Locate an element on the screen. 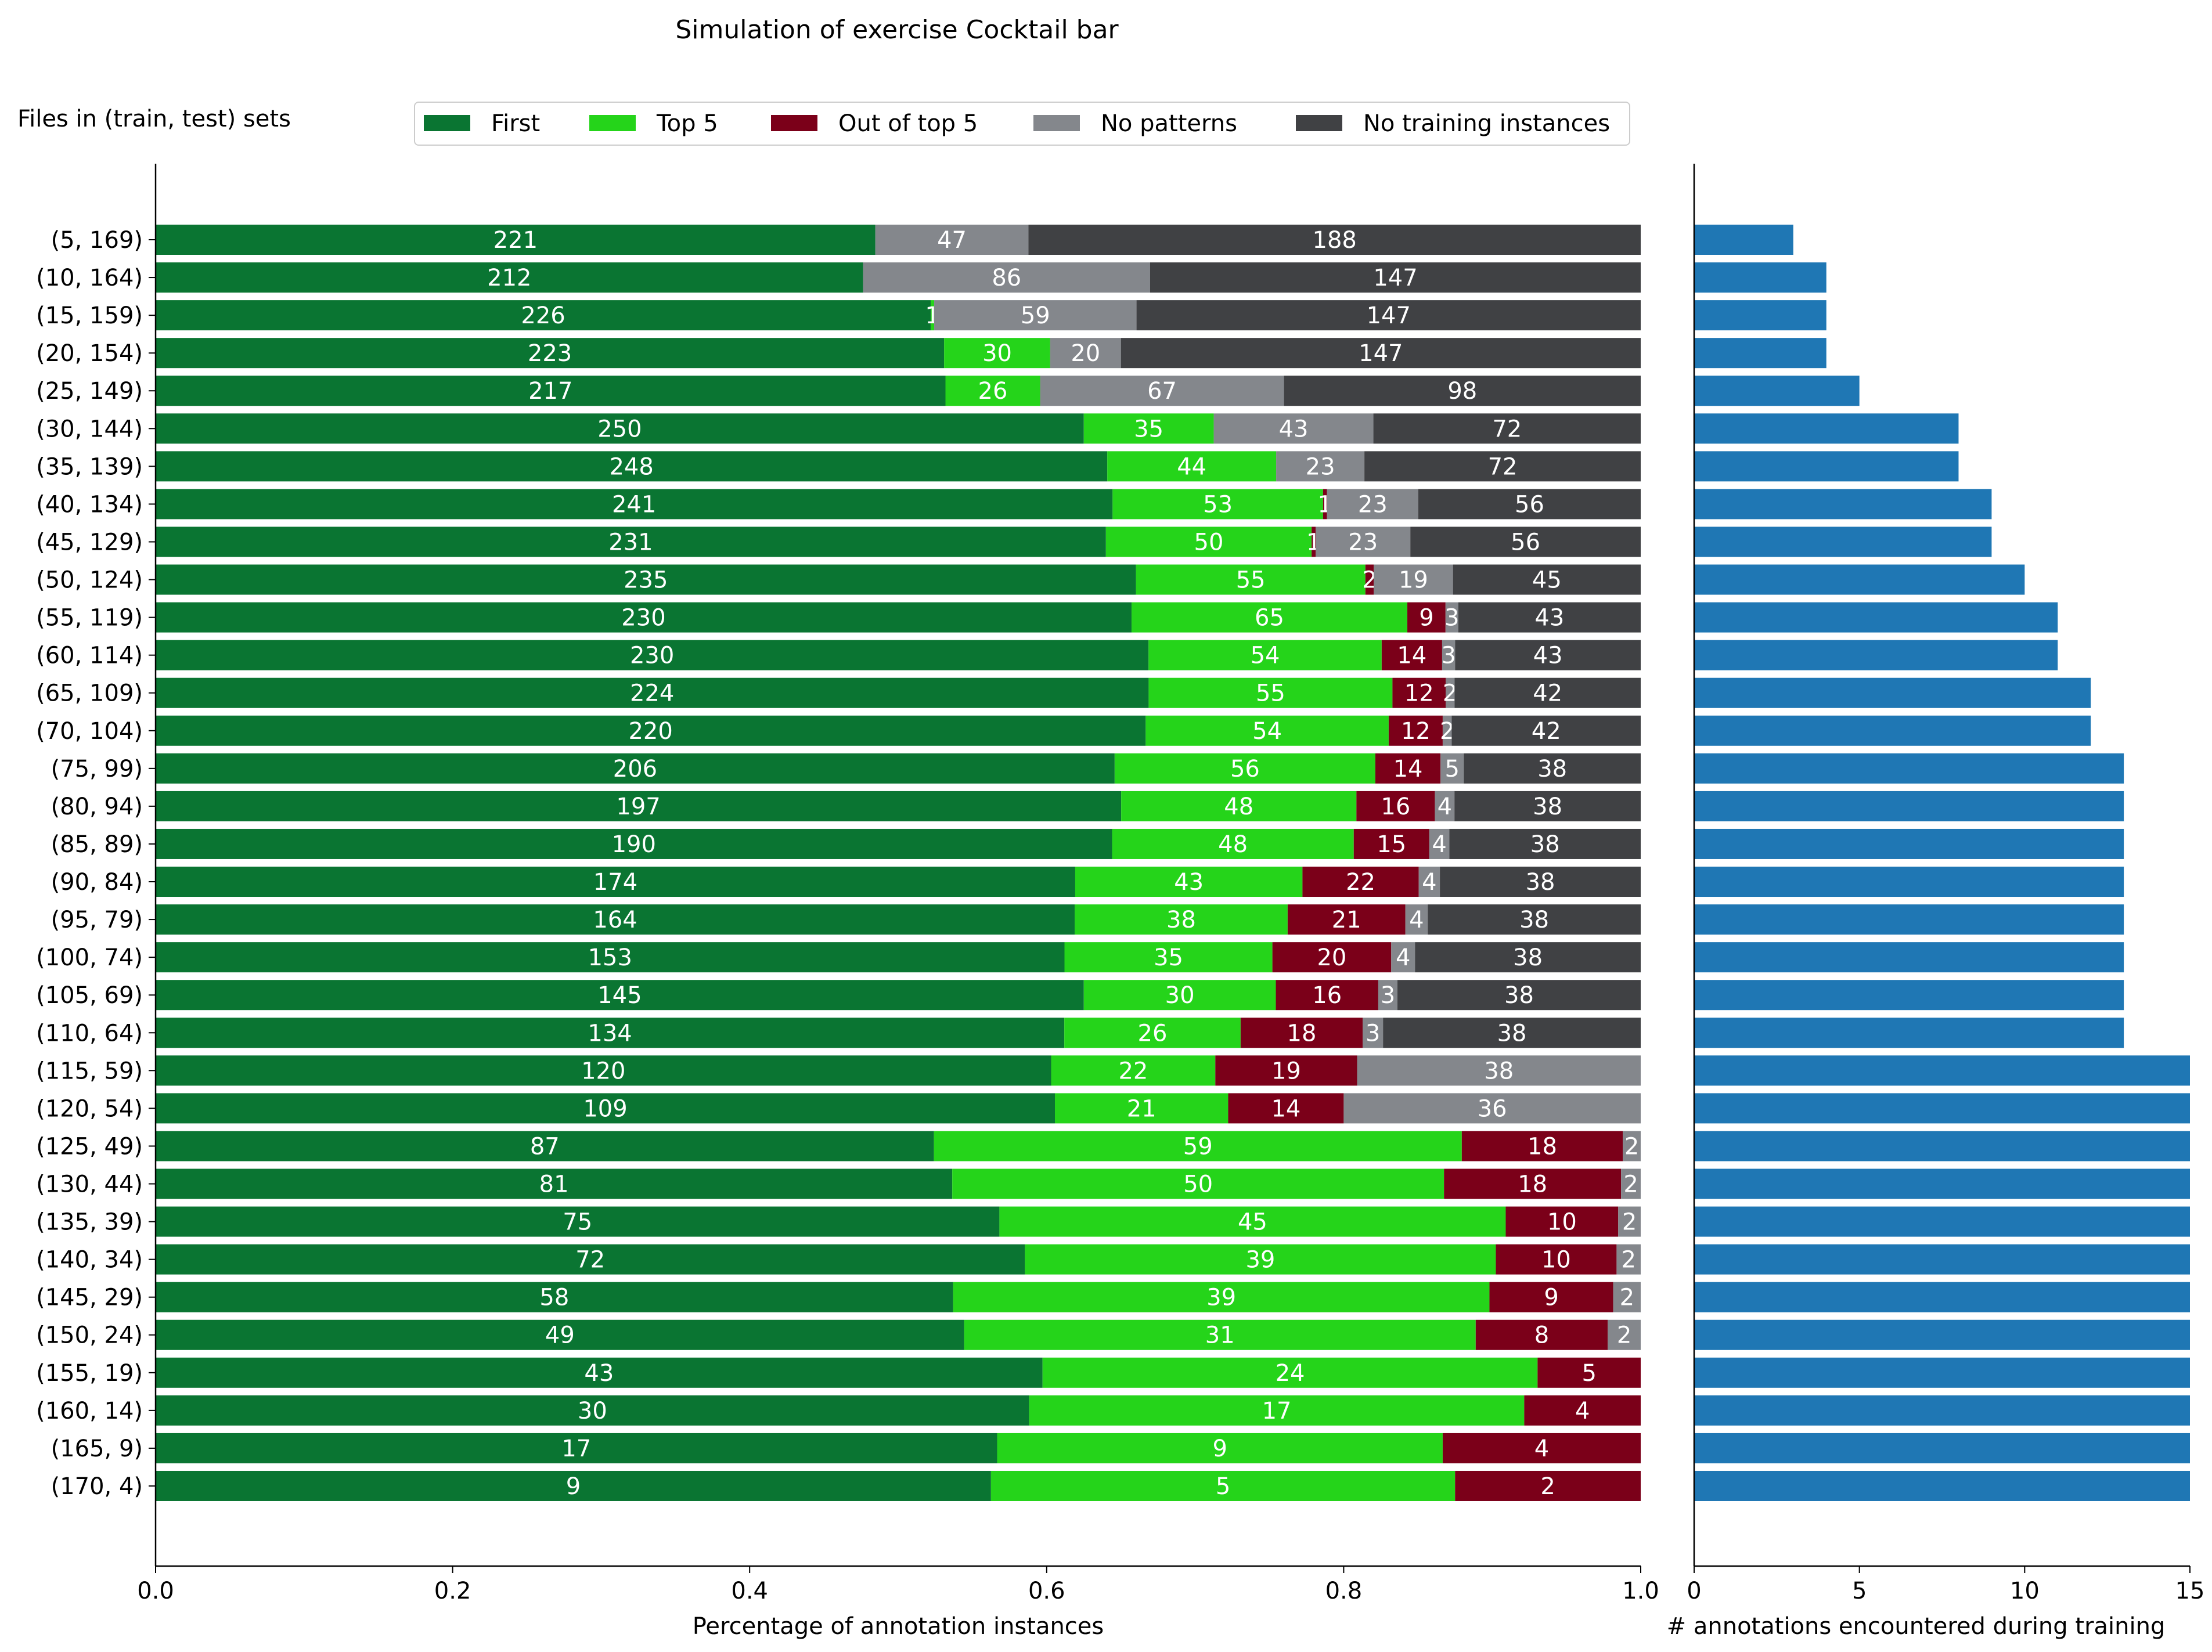  bar-value-label: 9 is located at coordinates (1551, 1298).